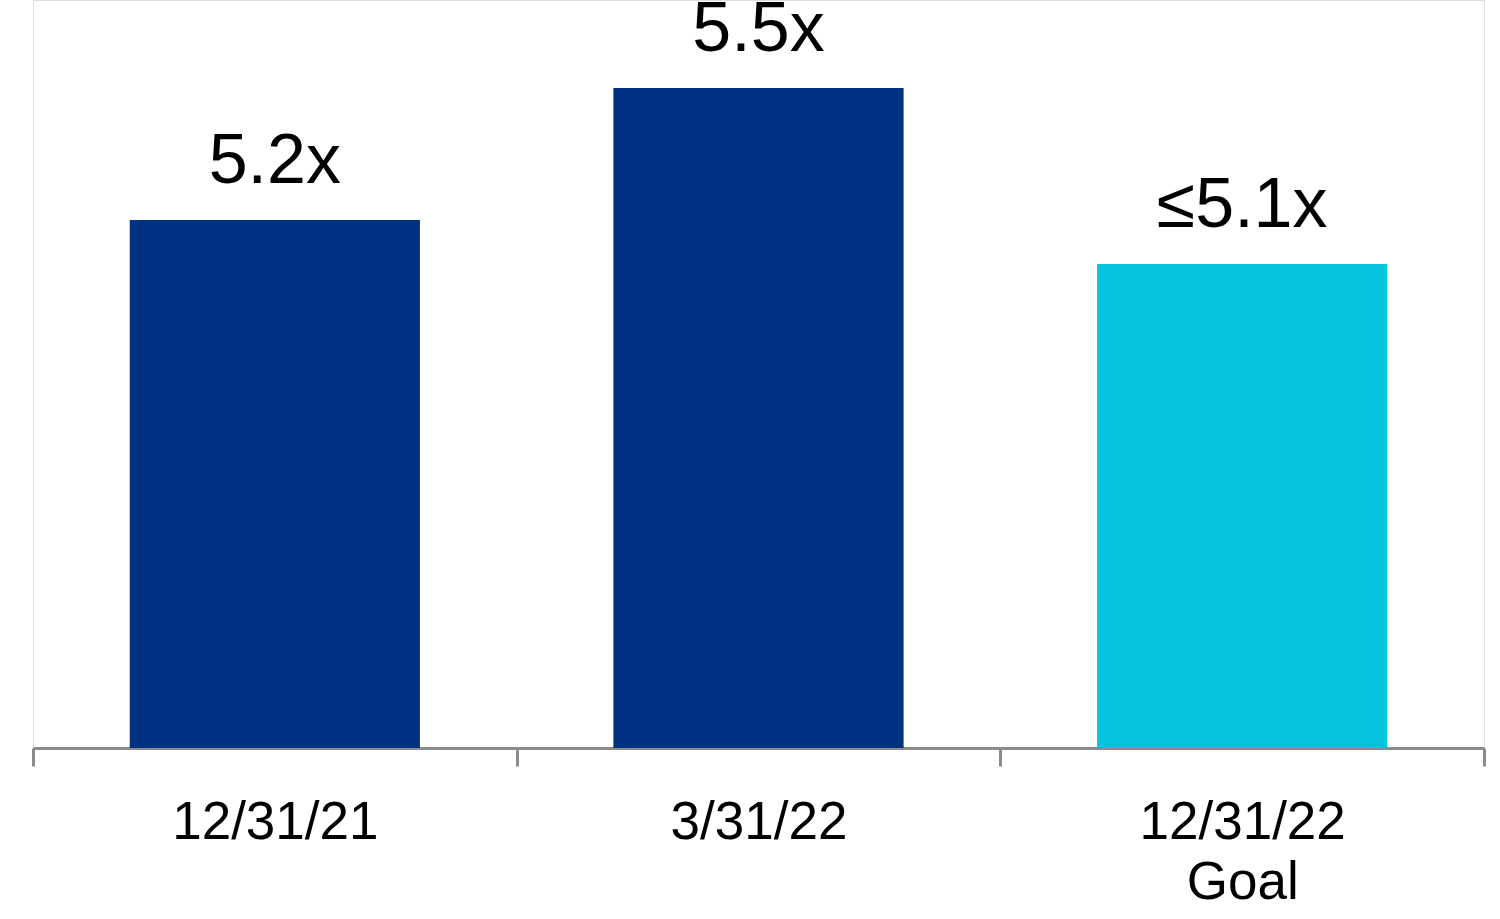 The image size is (1500, 919). What do you see at coordinates (759, 820) in the screenshot?
I see `x-tick-label: 3/31/22` at bounding box center [759, 820].